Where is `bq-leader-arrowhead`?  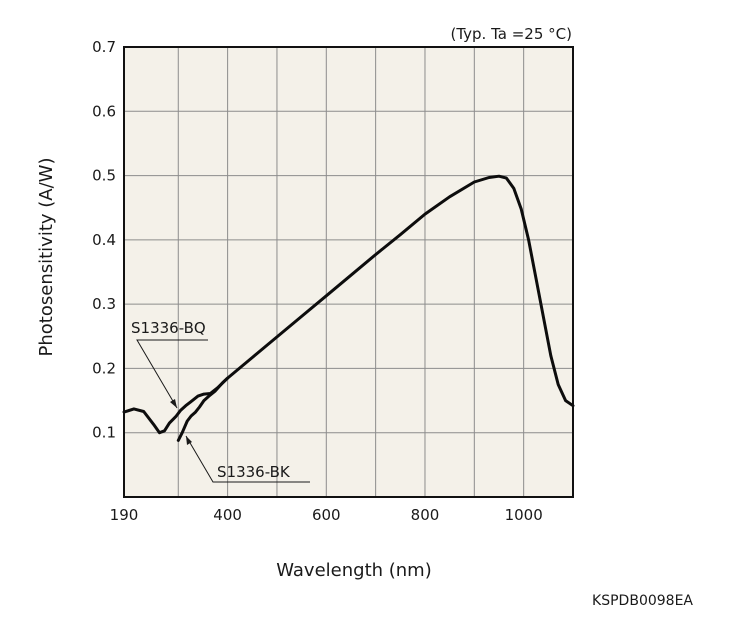 bq-leader-arrowhead is located at coordinates (173, 403).